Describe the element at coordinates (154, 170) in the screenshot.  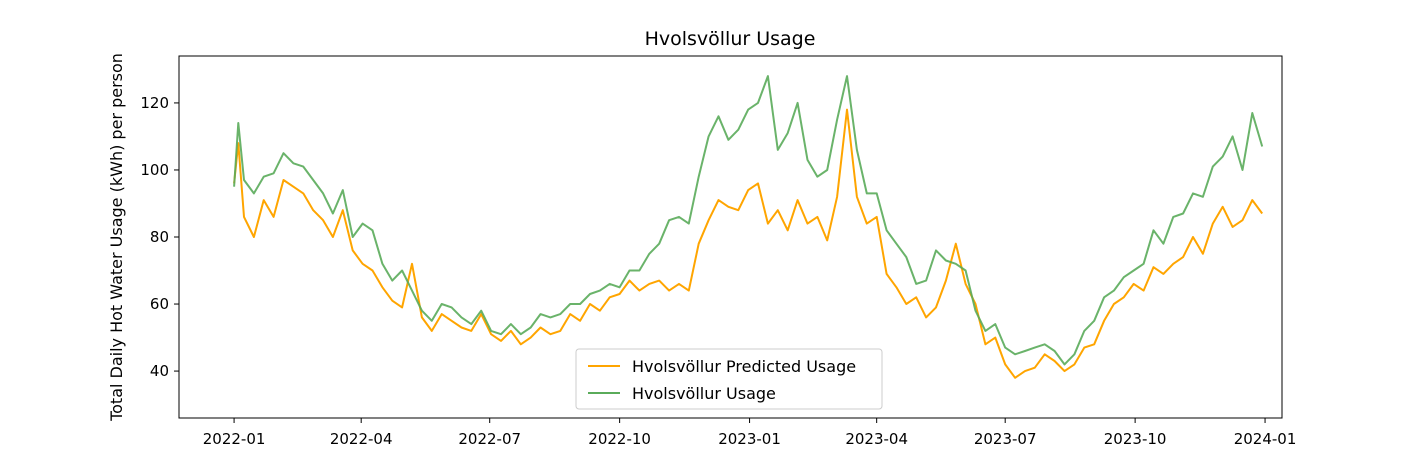
I see `y-tick-label: 100` at that location.